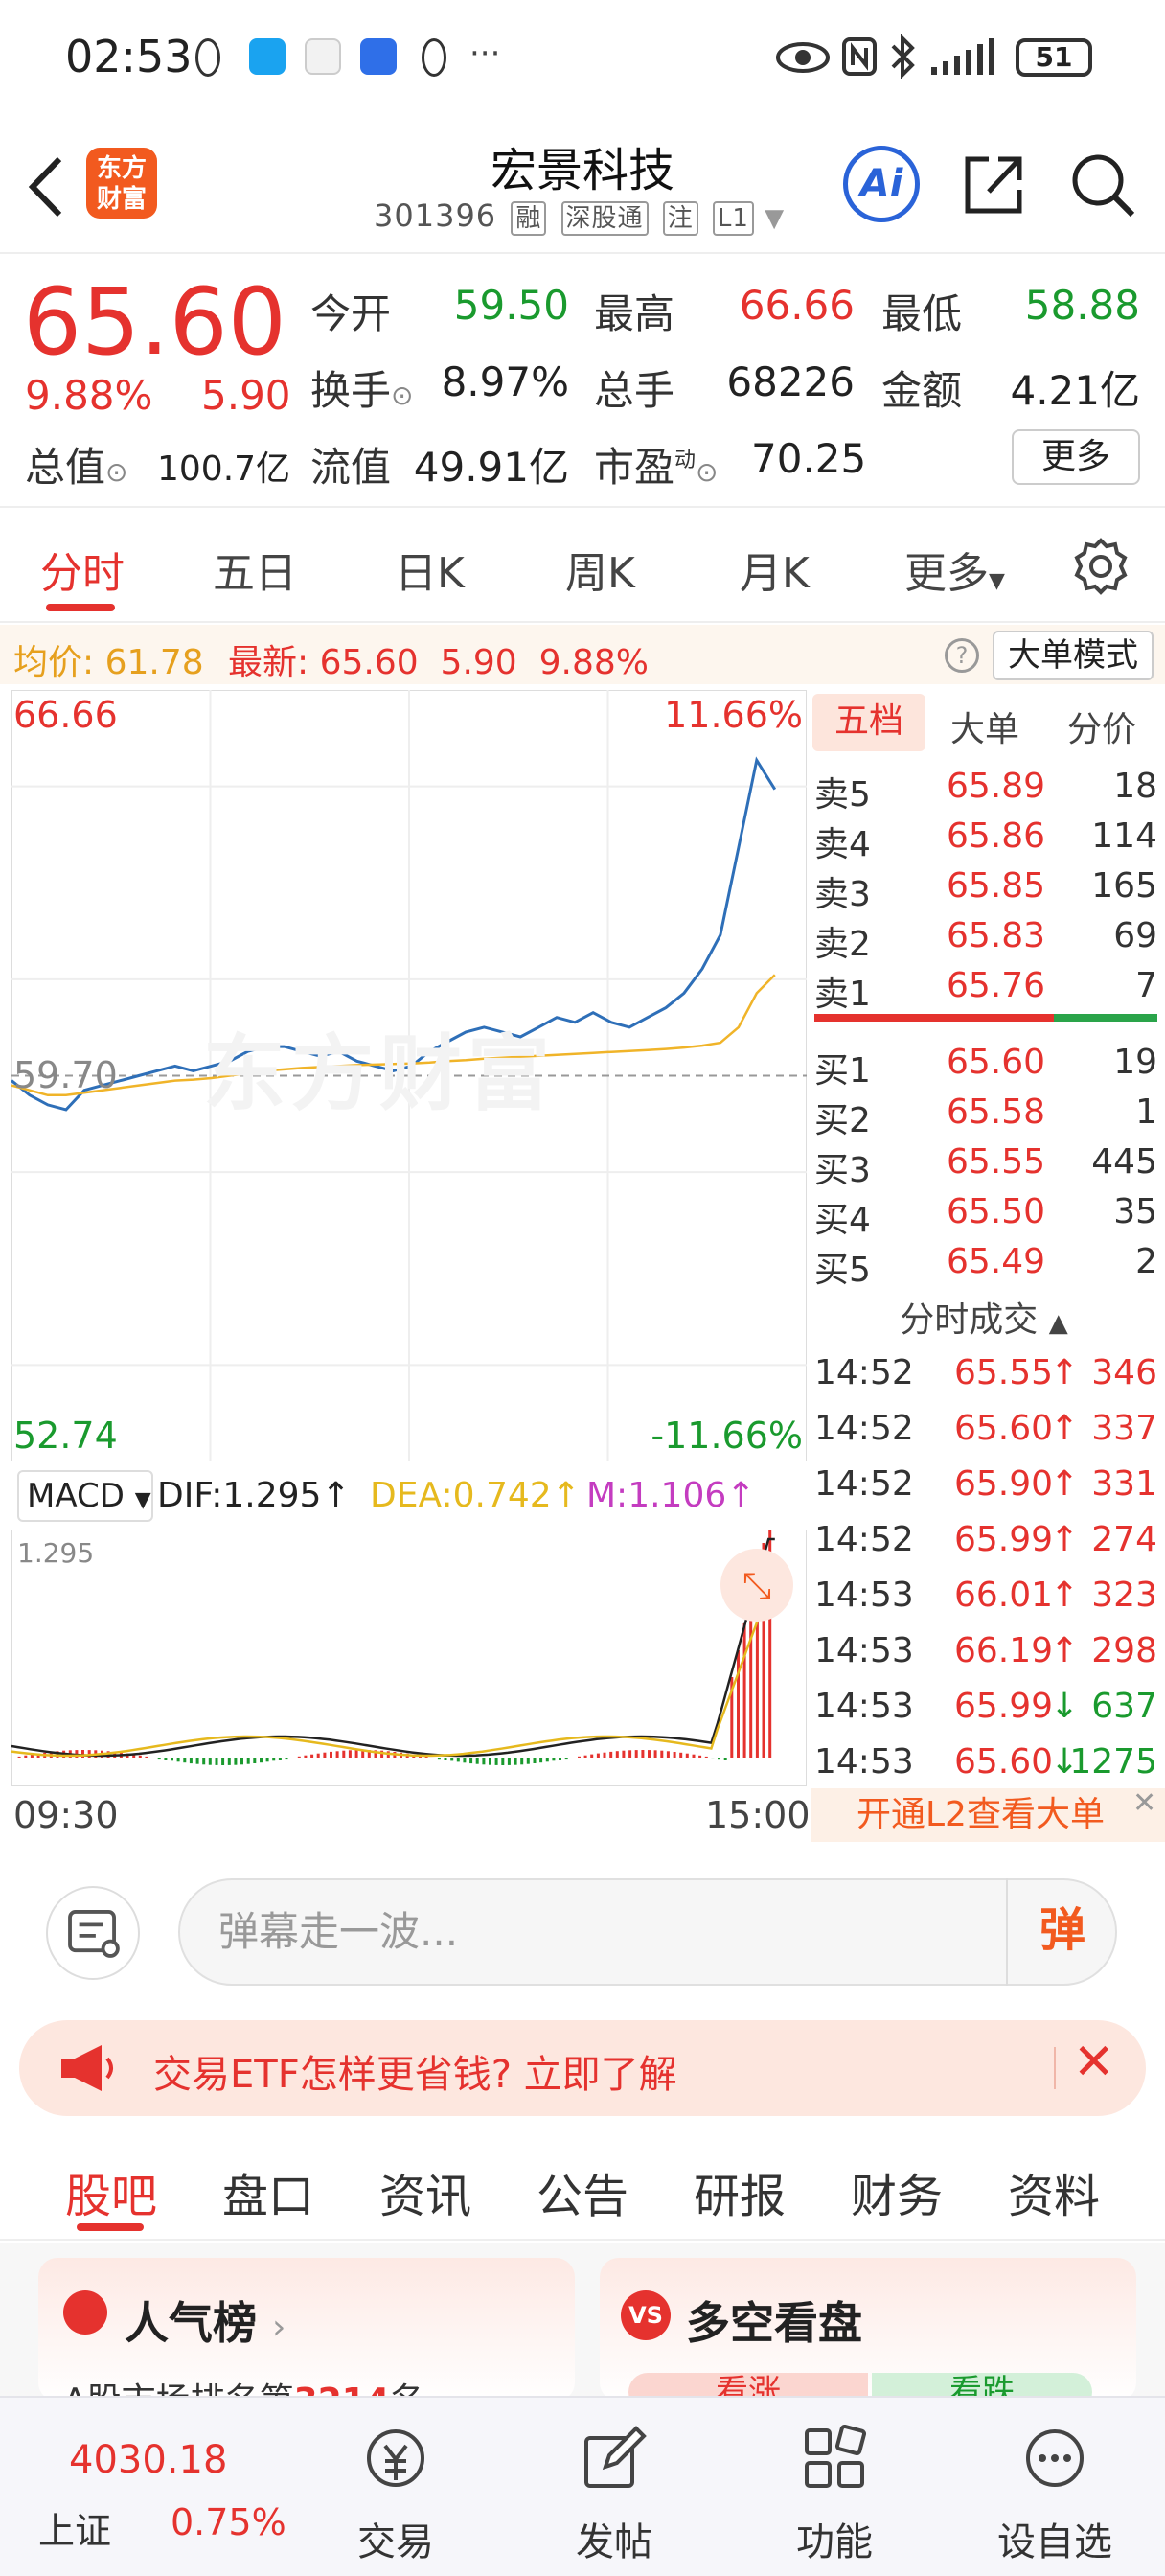 Image resolution: width=1165 pixels, height=2576 pixels. What do you see at coordinates (93, 1933) in the screenshot?
I see `danmu-settings-icon` at bounding box center [93, 1933].